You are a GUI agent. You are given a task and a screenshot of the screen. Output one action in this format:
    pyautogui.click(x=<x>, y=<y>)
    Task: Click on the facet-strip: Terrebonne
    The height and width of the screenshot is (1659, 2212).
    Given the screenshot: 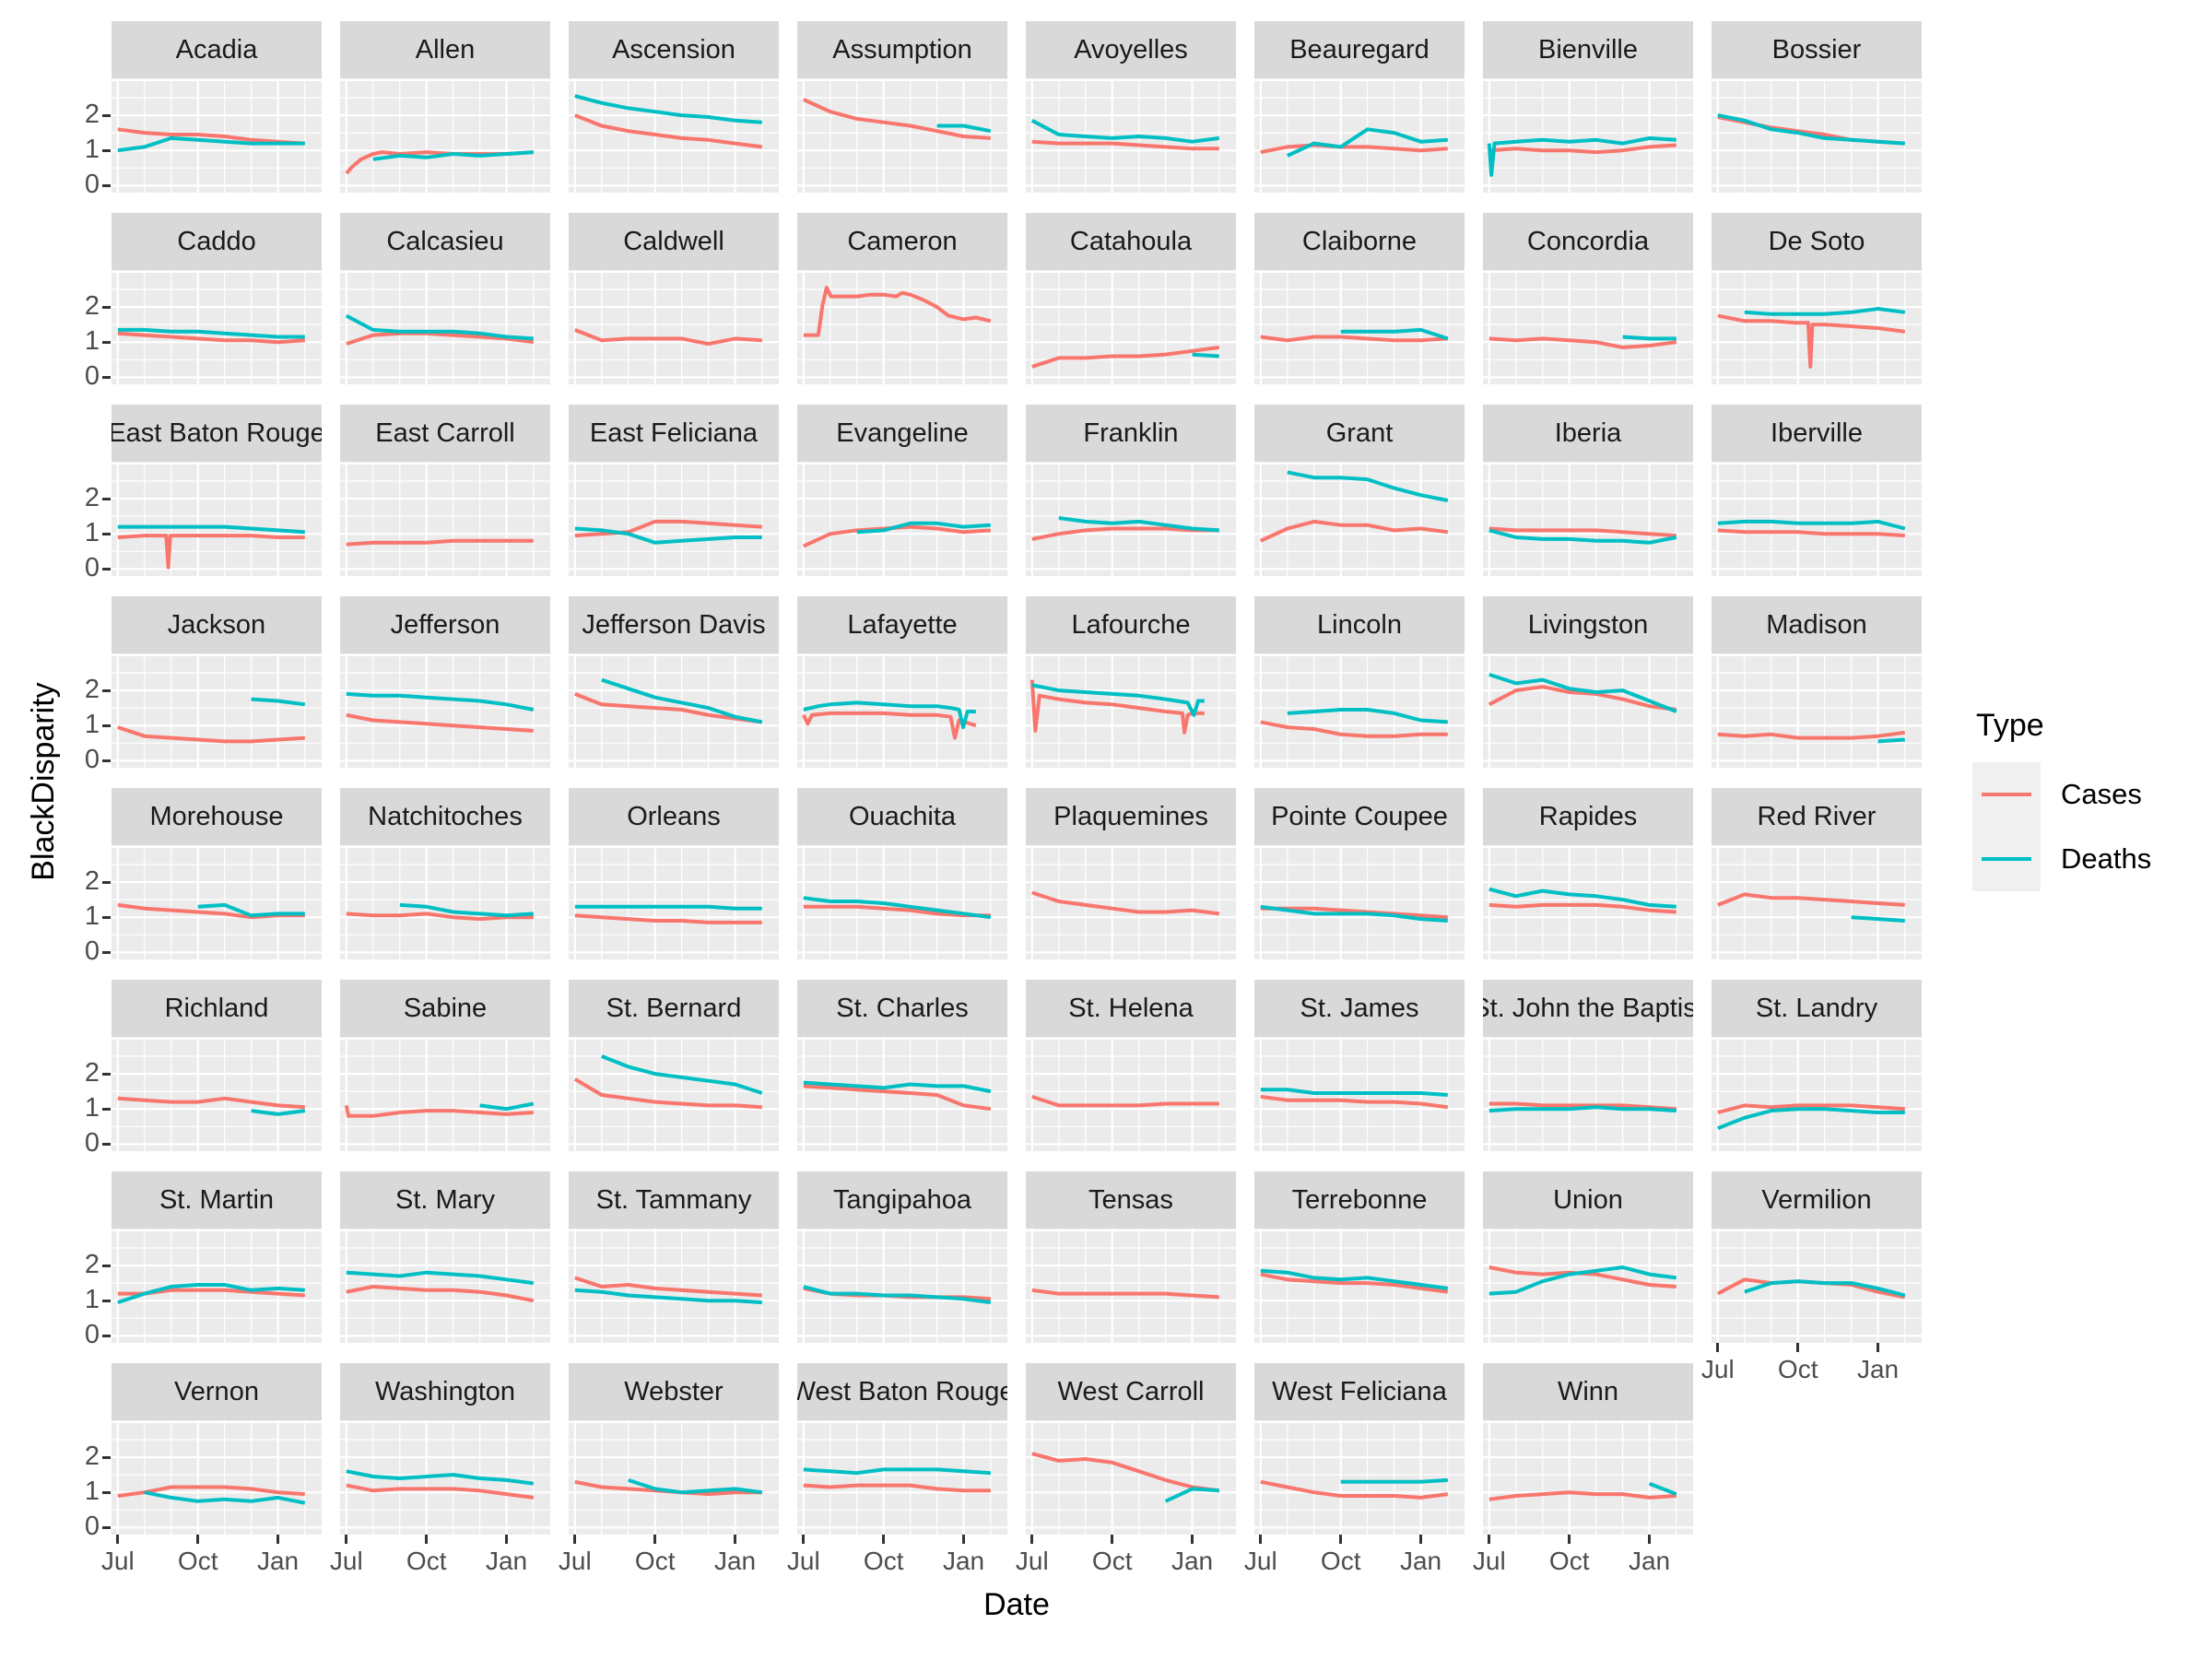 What is the action you would take?
    pyautogui.click(x=1359, y=1200)
    